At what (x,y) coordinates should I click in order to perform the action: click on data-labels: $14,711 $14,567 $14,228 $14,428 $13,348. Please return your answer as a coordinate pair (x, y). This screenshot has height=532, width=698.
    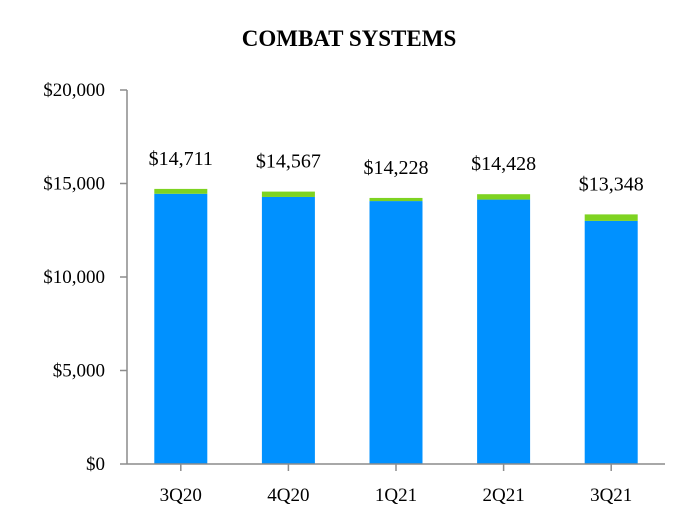
    Looking at the image, I should click on (396, 171).